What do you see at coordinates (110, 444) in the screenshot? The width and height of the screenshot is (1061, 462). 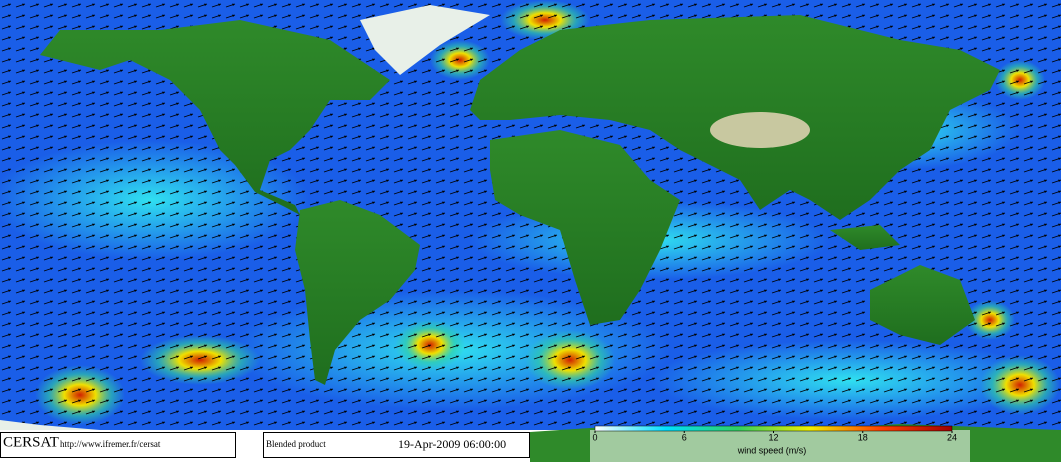 I see `url: http://www.ifremer.fr/cersat` at bounding box center [110, 444].